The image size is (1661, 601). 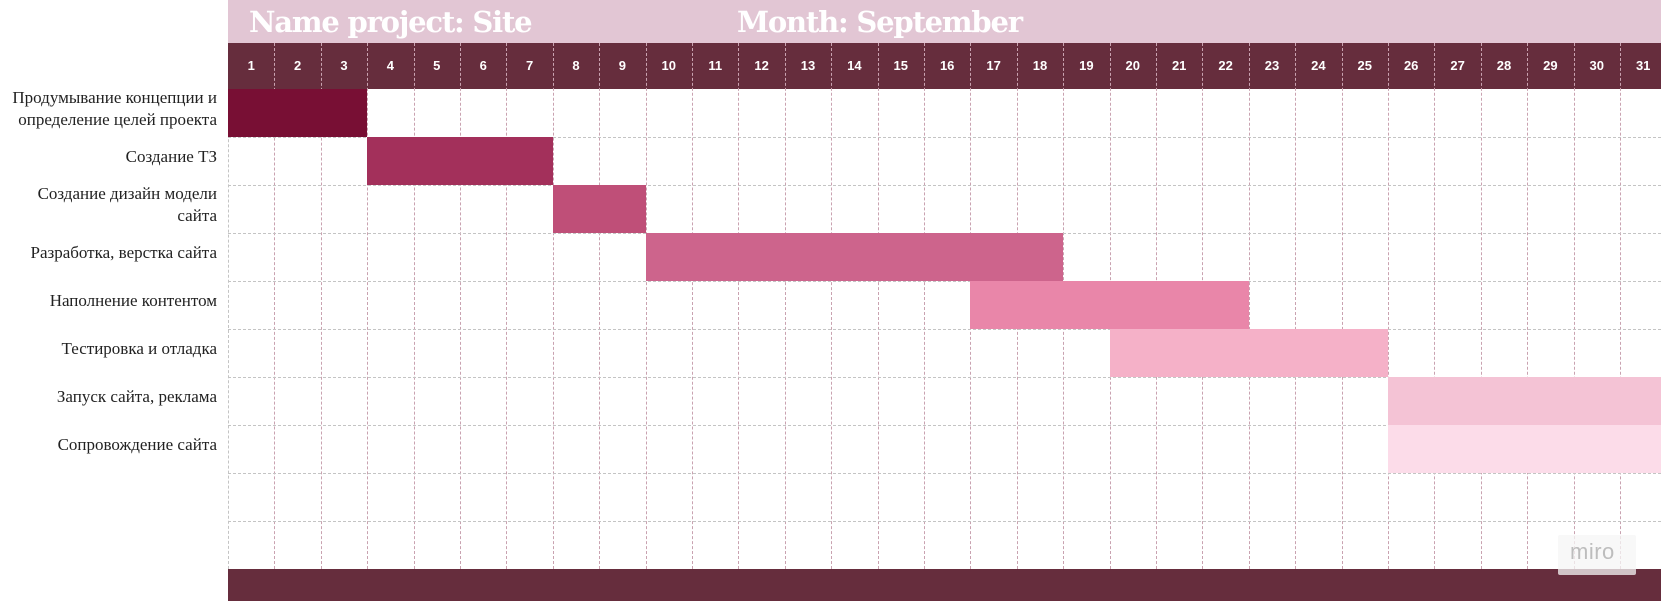 What do you see at coordinates (390, 65) in the screenshot?
I see `day-number: 4` at bounding box center [390, 65].